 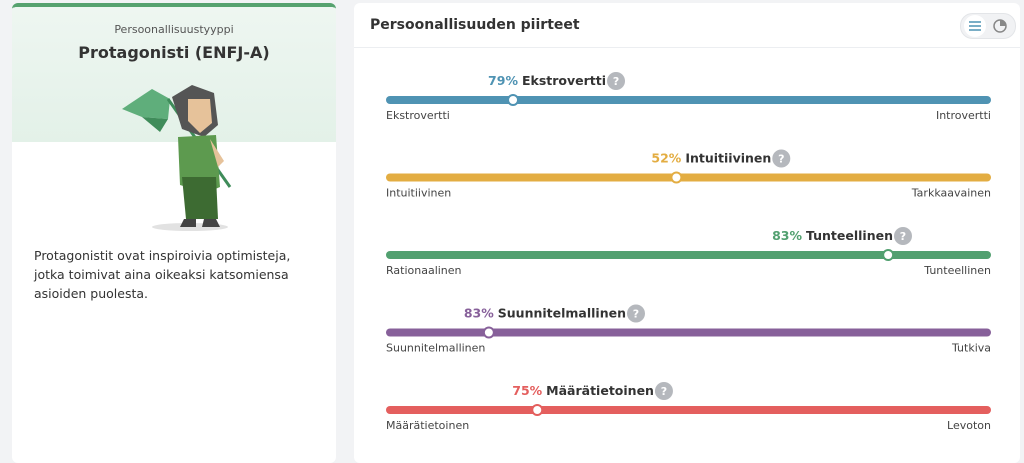 I want to click on illustration, so click(x=177, y=158).